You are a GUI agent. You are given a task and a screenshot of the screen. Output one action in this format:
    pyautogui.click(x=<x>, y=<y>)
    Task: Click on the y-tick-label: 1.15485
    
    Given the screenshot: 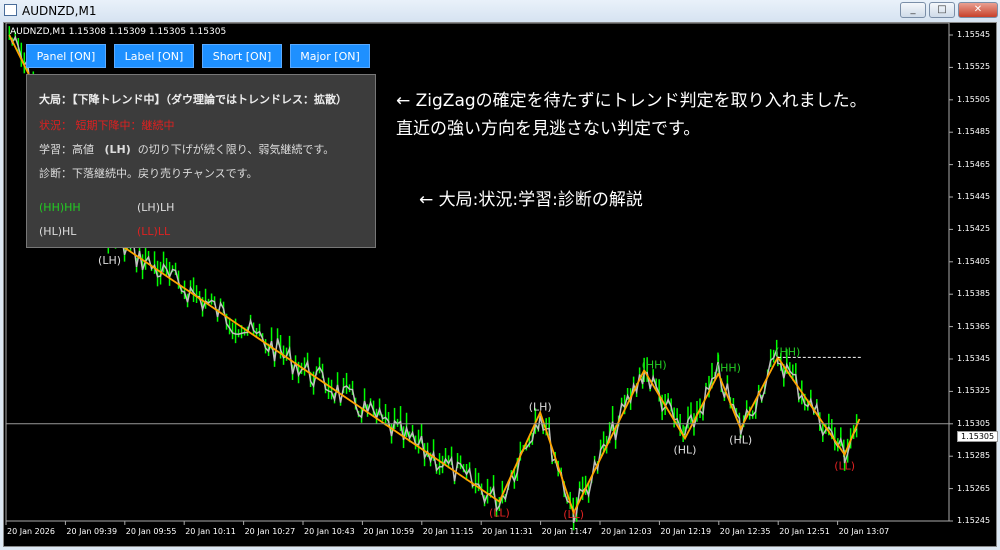 What is the action you would take?
    pyautogui.click(x=974, y=132)
    